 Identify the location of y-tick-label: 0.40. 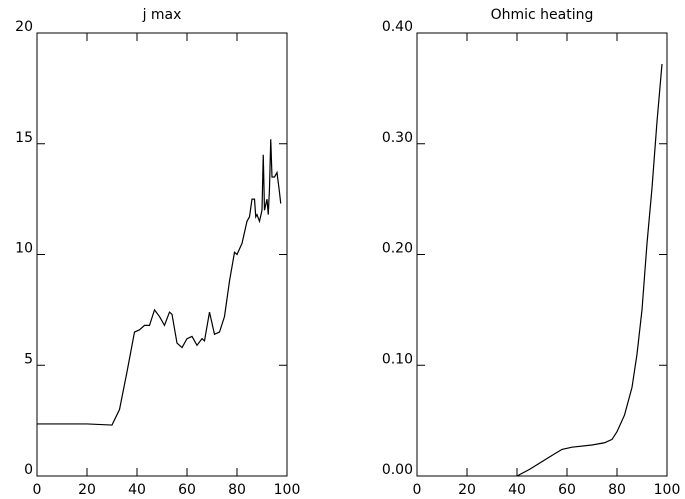
(397, 27).